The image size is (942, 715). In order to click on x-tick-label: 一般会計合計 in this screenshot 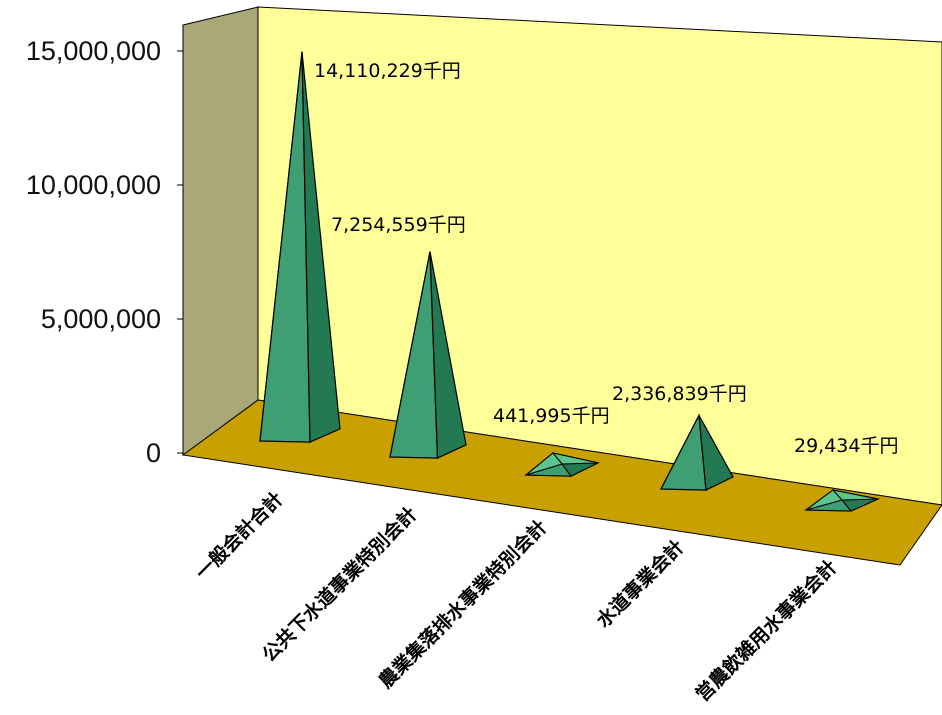, I will do `click(239, 535)`.